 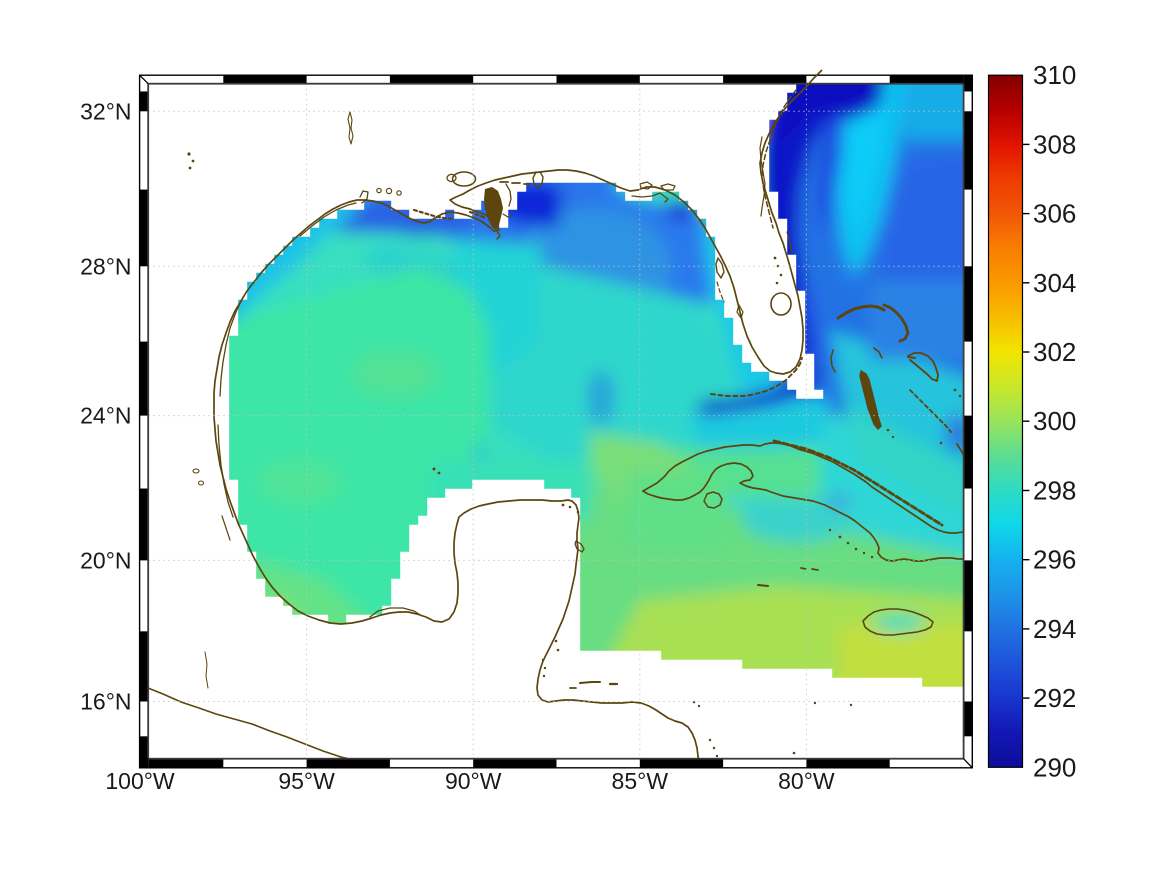 What do you see at coordinates (105, 416) in the screenshot?
I see `svg-text: 24°N` at bounding box center [105, 416].